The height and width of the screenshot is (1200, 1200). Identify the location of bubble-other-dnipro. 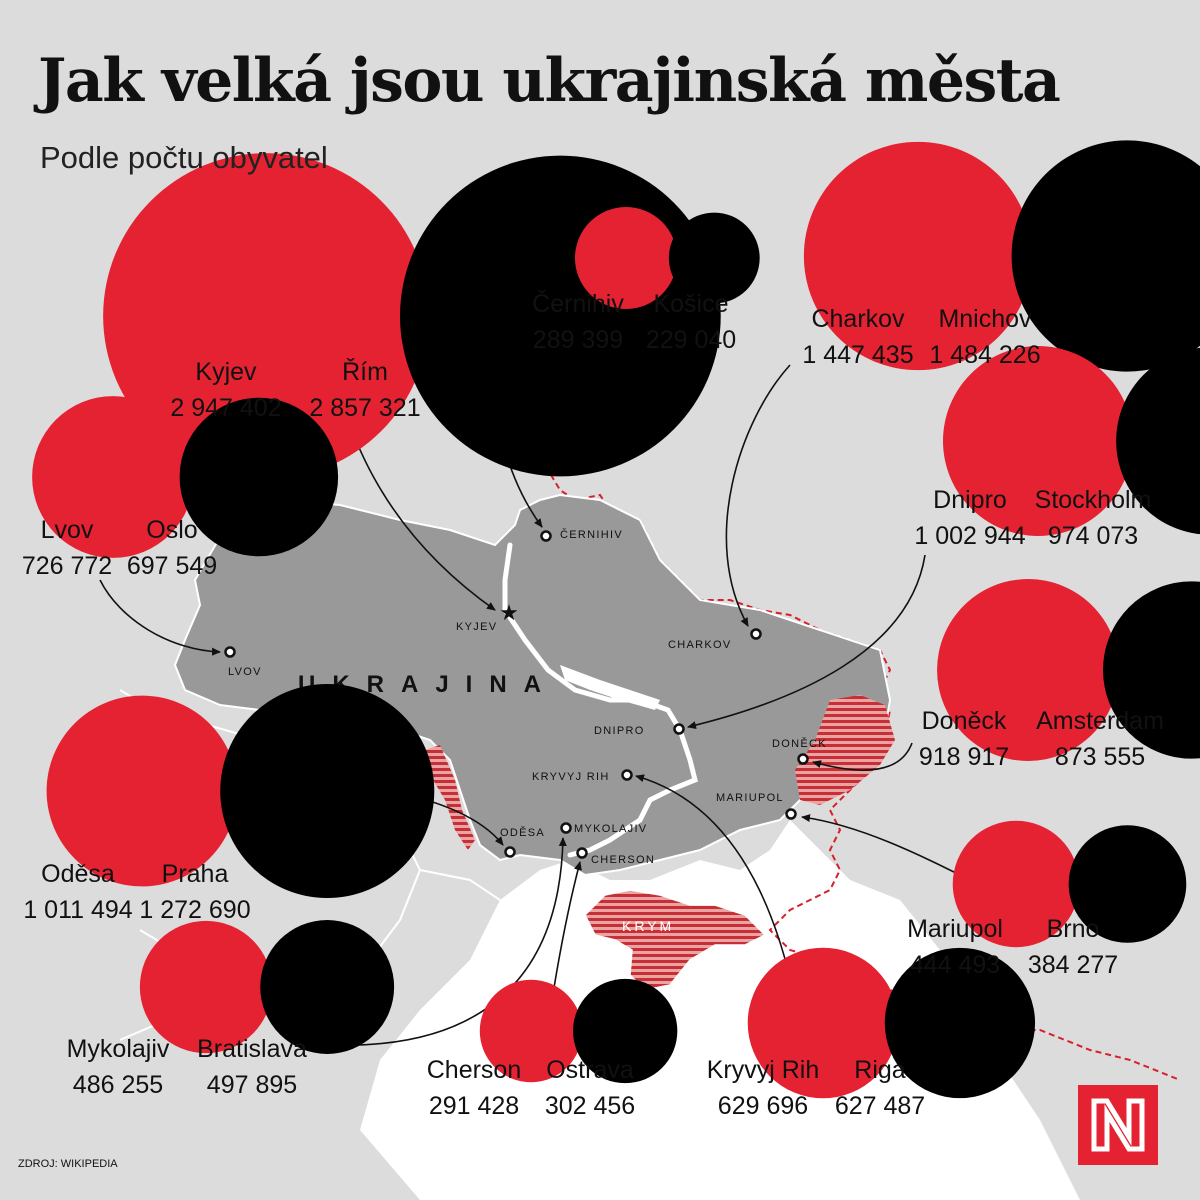
(1158, 441).